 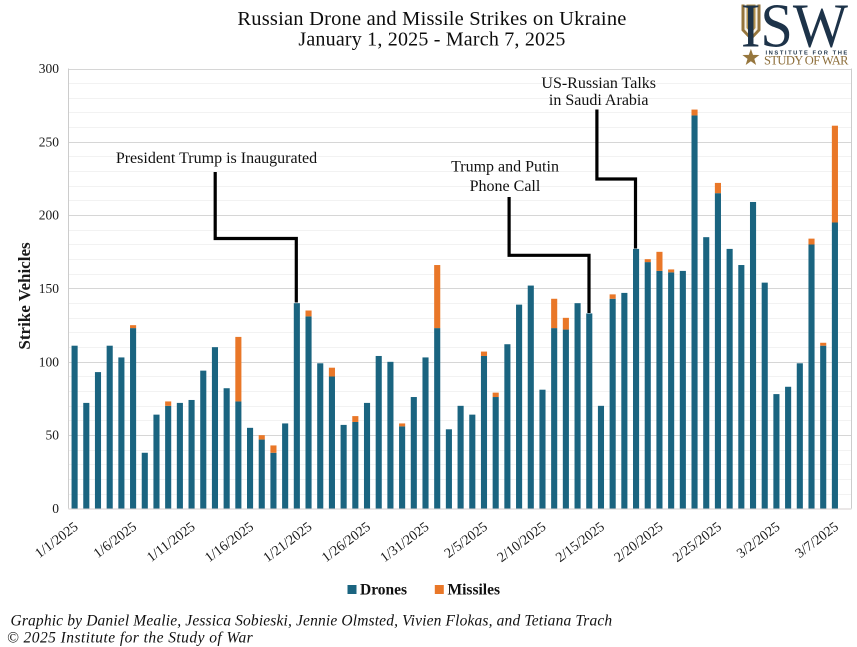 What do you see at coordinates (639, 543) in the screenshot?
I see `svg-text: 2/20/2025` at bounding box center [639, 543].